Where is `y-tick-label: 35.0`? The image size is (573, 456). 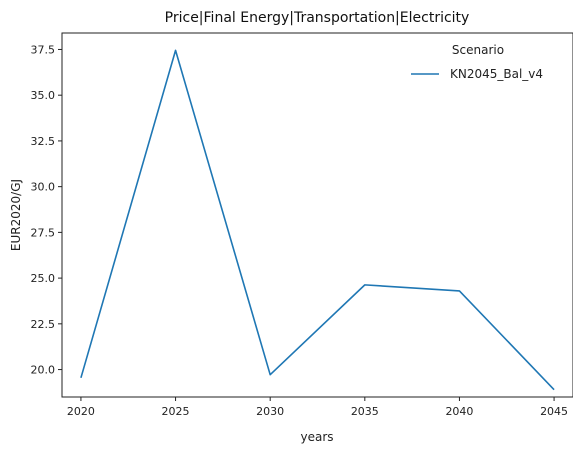
y-tick-label: 35.0 is located at coordinates (43, 95).